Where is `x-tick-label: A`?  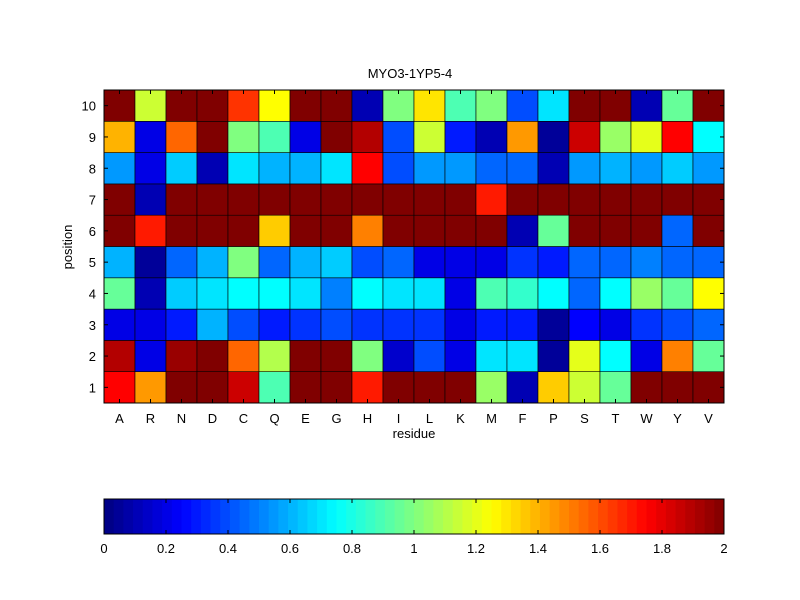 x-tick-label: A is located at coordinates (119, 418).